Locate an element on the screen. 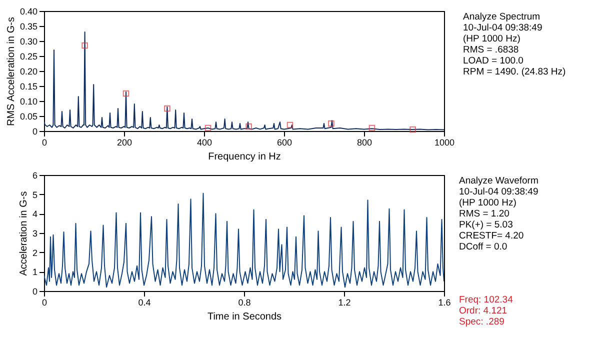  text: Spec: .289 is located at coordinates (481, 322).